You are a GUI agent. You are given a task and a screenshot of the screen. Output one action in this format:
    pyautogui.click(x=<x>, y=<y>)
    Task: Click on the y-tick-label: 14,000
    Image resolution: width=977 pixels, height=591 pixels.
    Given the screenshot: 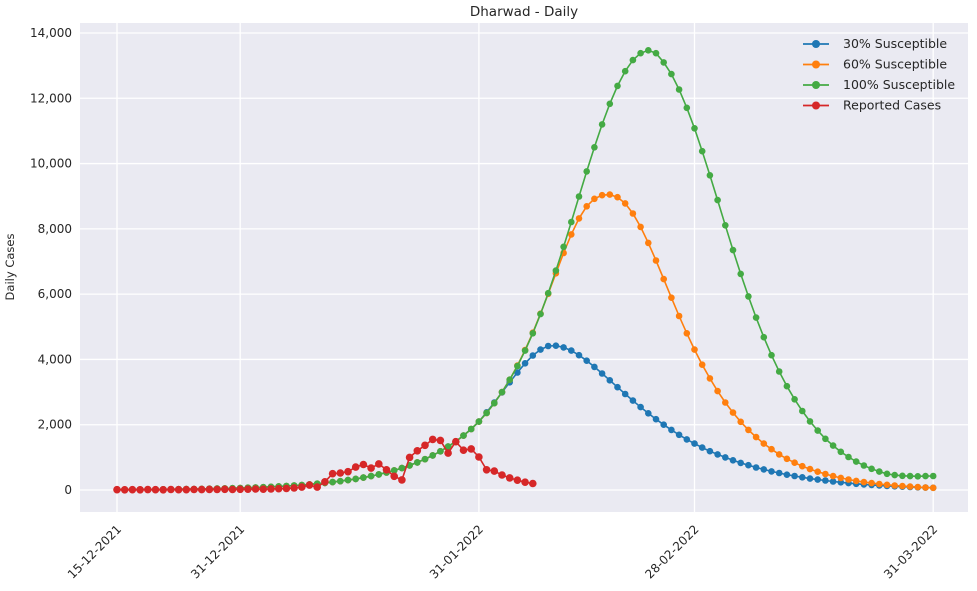 What is the action you would take?
    pyautogui.click(x=51, y=33)
    